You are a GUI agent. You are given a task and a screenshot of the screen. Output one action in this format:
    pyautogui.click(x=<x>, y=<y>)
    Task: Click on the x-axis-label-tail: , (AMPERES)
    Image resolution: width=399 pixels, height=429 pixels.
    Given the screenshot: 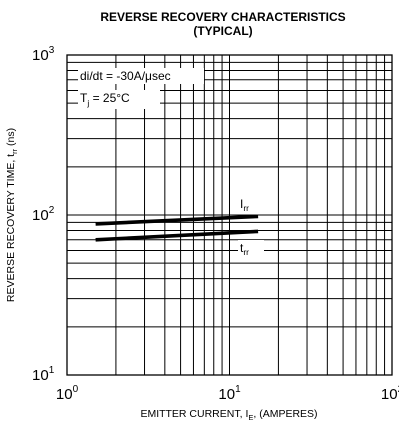 What is the action you would take?
    pyautogui.click(x=285, y=414)
    